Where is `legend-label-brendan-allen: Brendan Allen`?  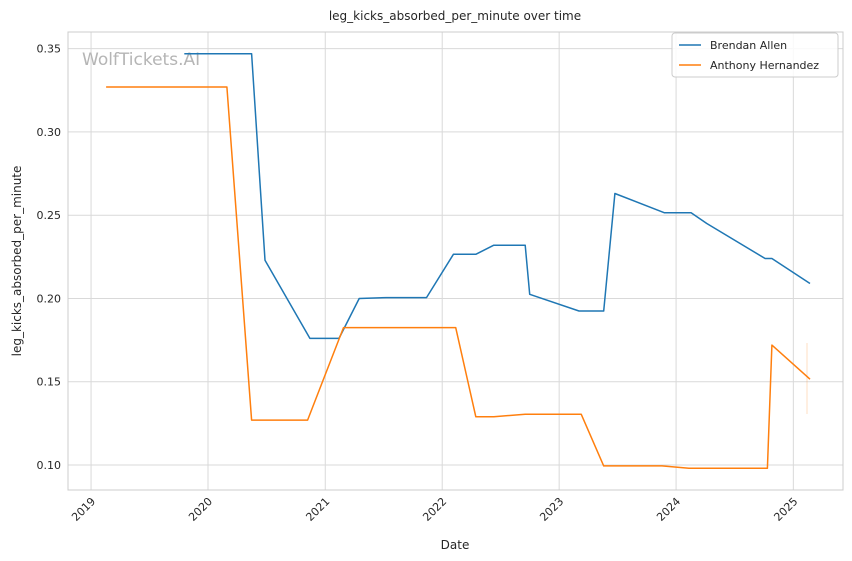
legend-label-brendan-allen: Brendan Allen is located at coordinates (748, 45).